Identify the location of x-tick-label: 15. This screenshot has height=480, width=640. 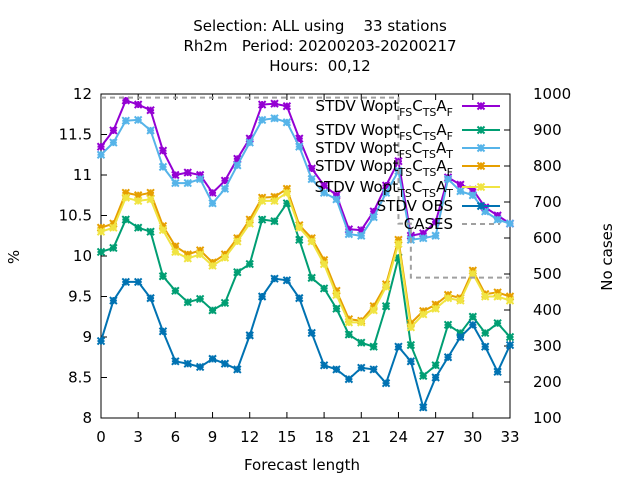
(286, 437).